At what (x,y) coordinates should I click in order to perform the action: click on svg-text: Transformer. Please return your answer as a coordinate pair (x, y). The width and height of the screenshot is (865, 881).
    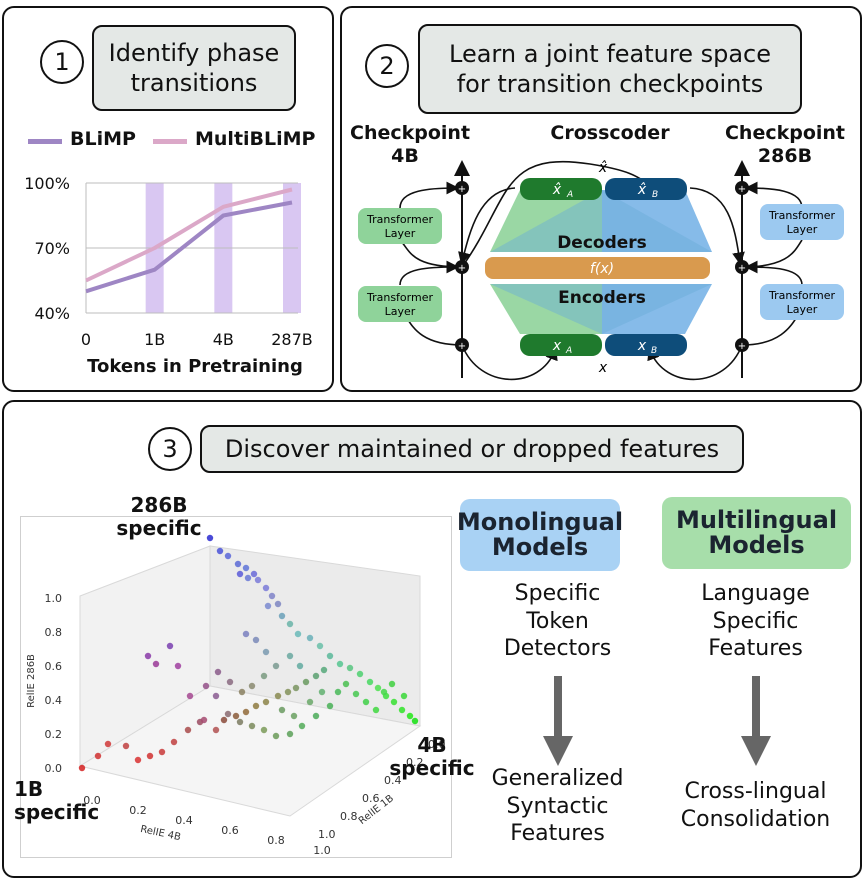
    Looking at the image, I should click on (399, 219).